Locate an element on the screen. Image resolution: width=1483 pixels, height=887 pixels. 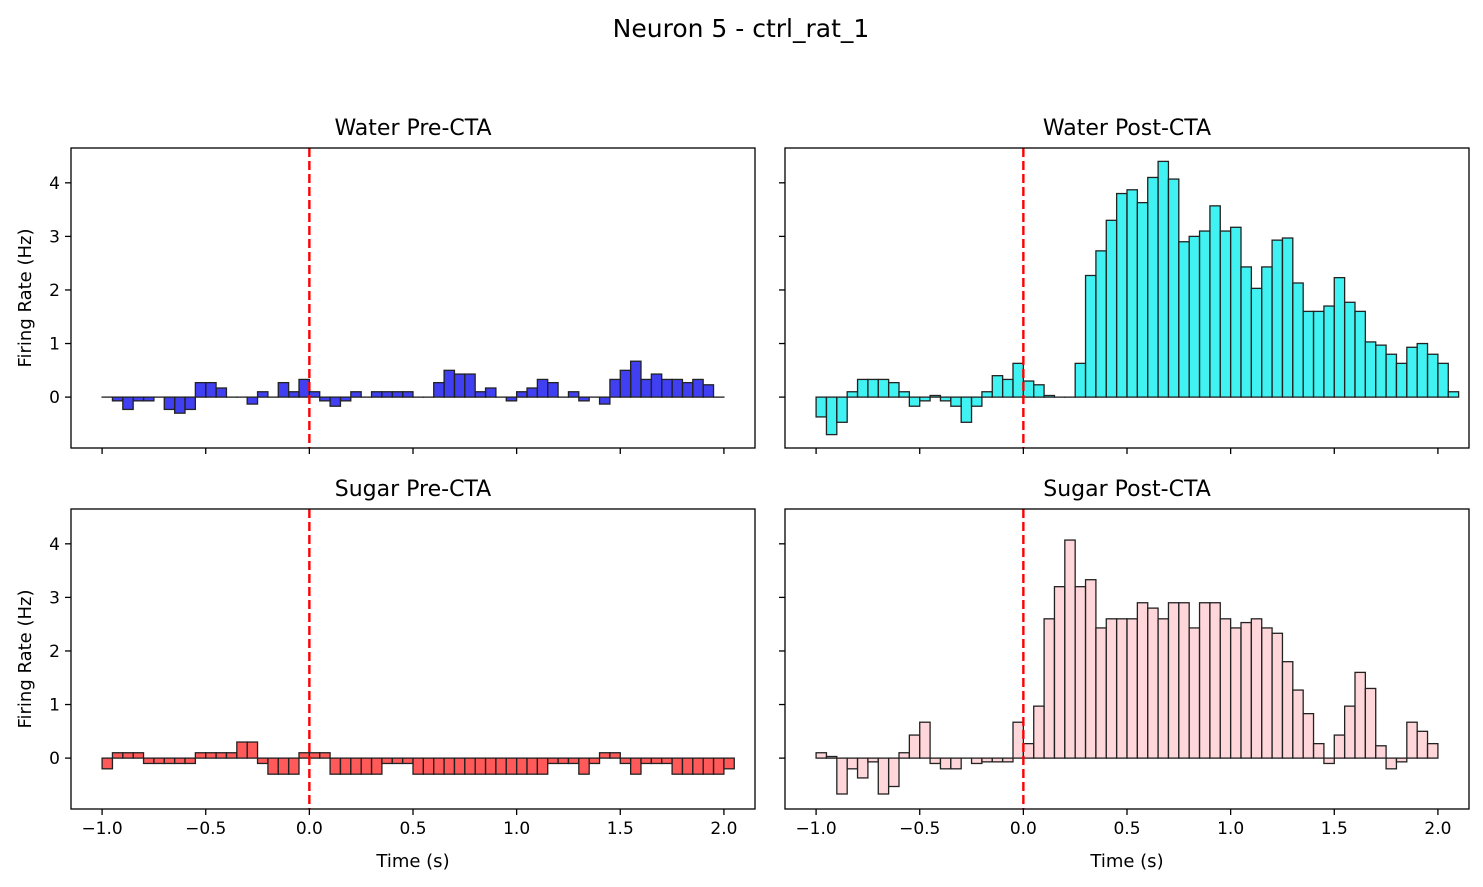
sugar-post-cta-title: Sugar Post-CTA is located at coordinates (1127, 489).